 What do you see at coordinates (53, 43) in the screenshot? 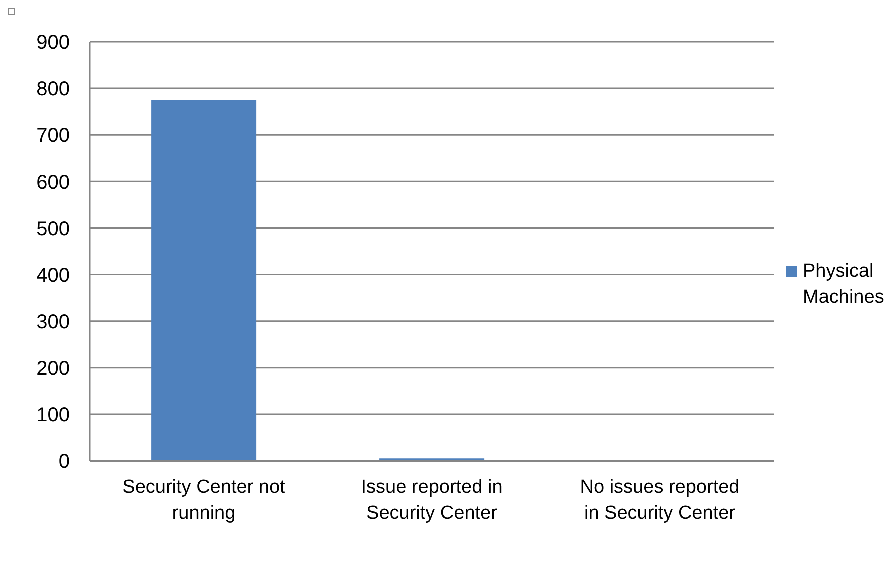
I see `y-tick-label: 900` at bounding box center [53, 43].